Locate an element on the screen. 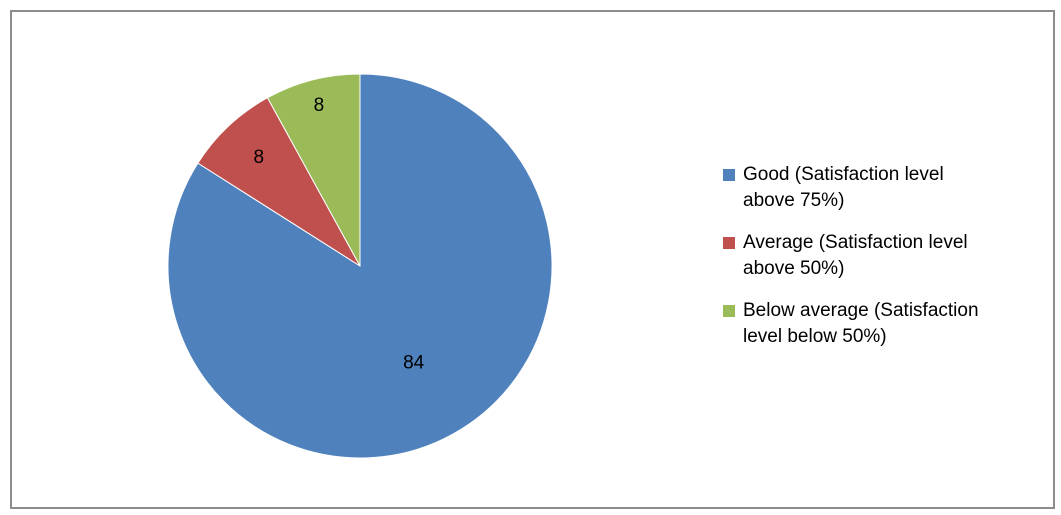  legend-item-average: Average (Satisfaction level above 50%) is located at coordinates (883, 256).